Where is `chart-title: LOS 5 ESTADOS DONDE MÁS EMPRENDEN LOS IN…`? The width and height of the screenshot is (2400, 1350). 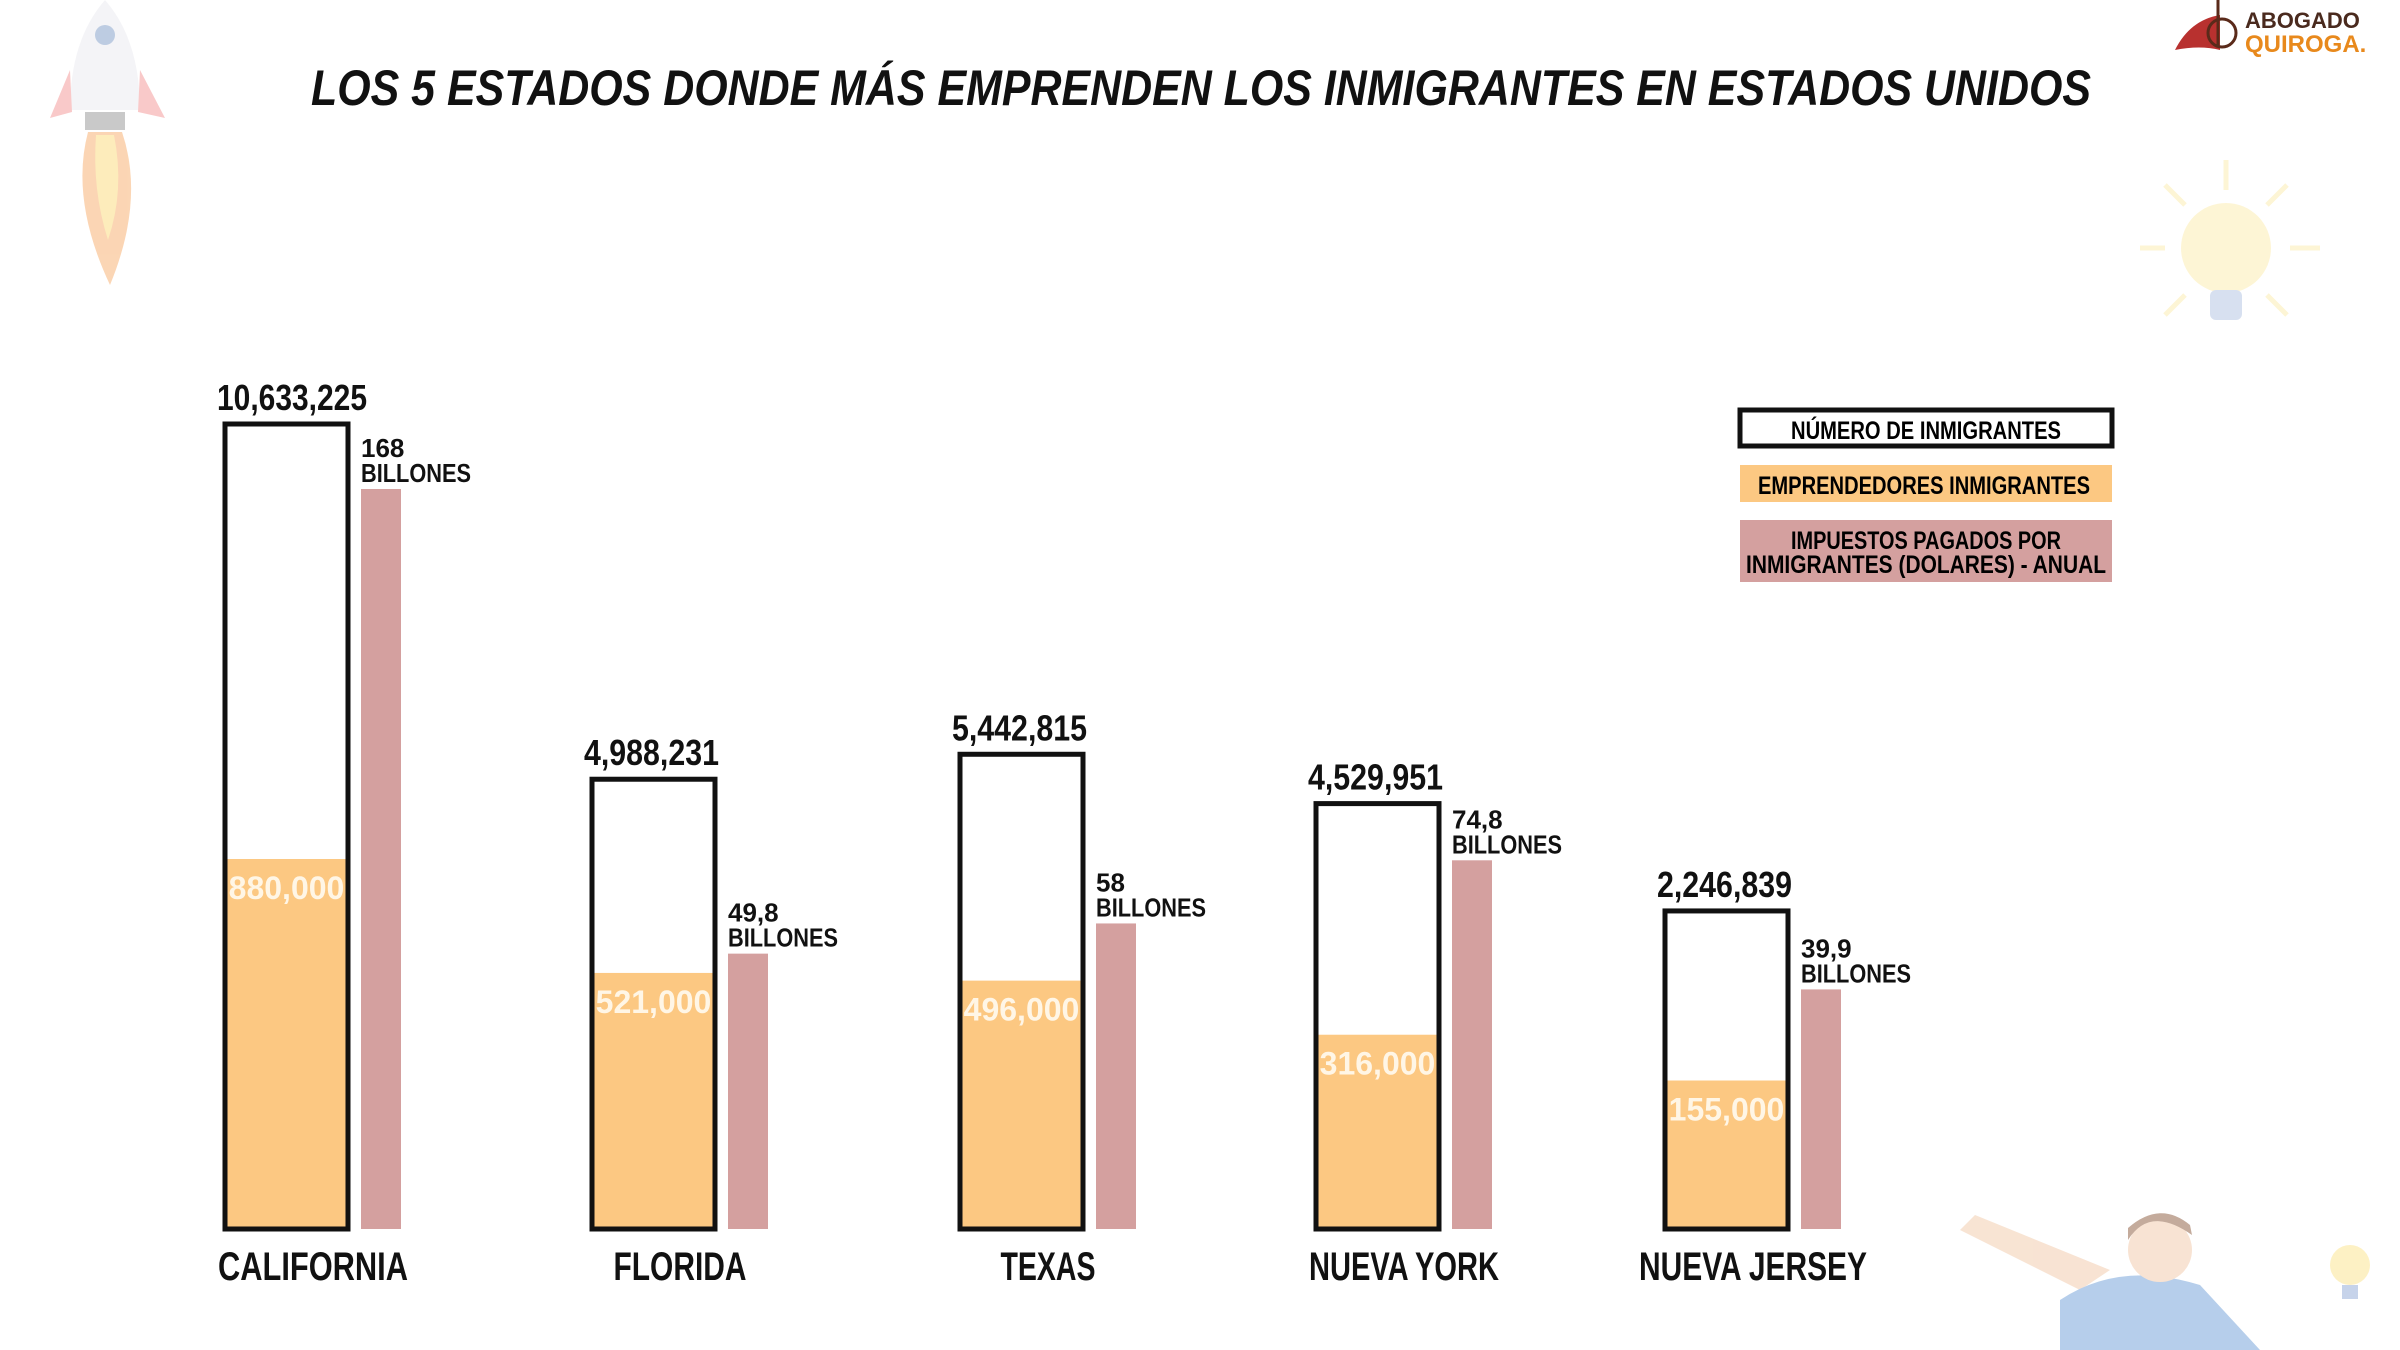 chart-title: LOS 5 ESTADOS DONDE MÁS EMPRENDEN LOS IN… is located at coordinates (1201, 88).